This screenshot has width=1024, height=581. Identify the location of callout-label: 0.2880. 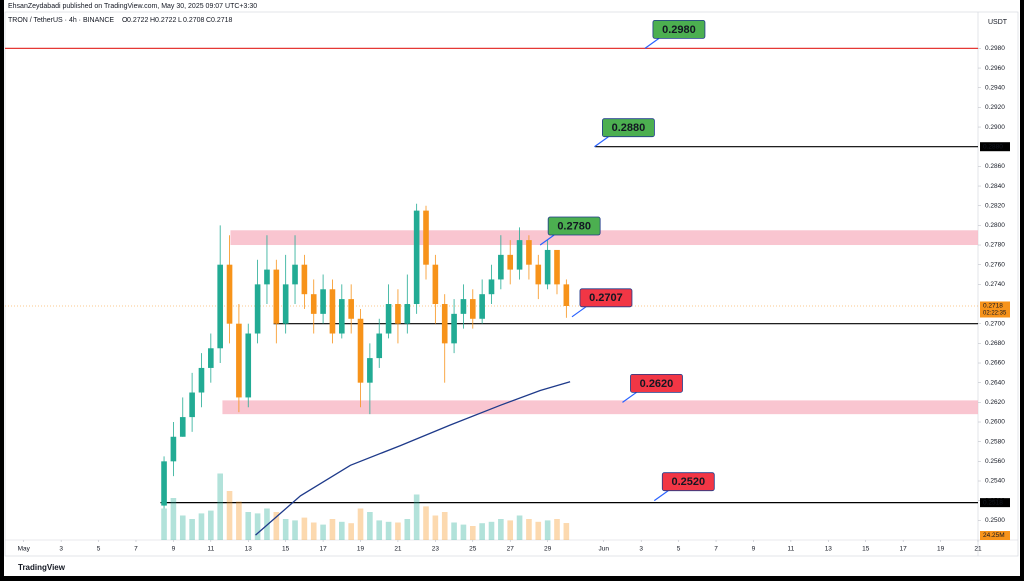
(629, 128).